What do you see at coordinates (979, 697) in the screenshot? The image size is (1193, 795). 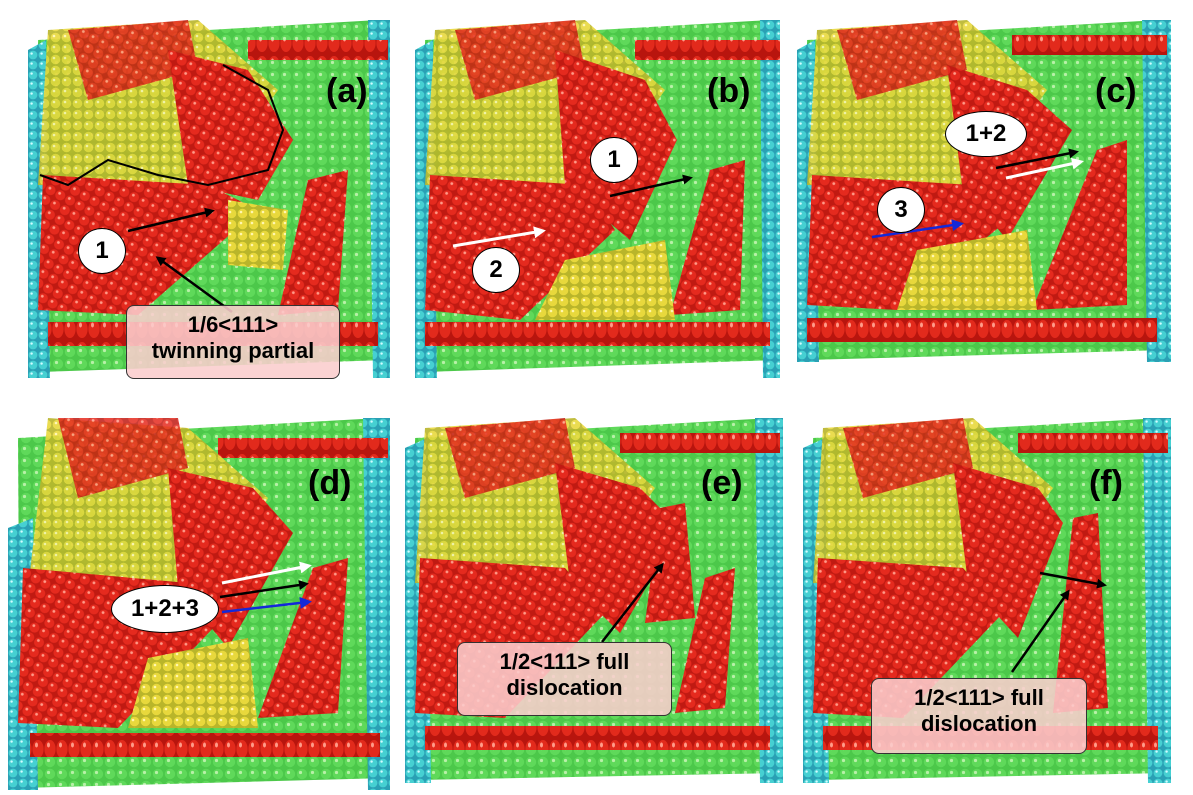 I see `note-f-line1: 1/2<111> full` at bounding box center [979, 697].